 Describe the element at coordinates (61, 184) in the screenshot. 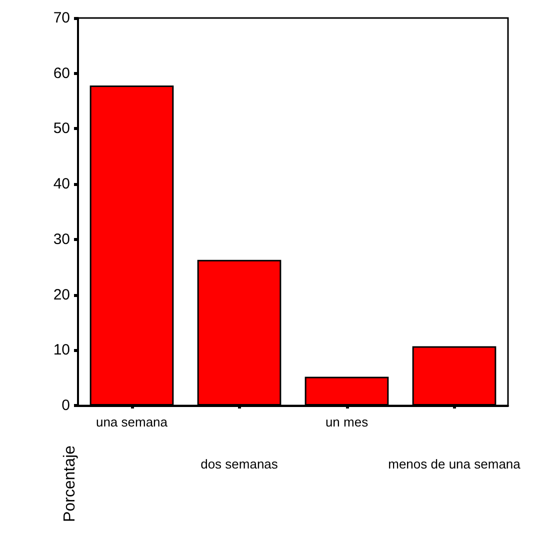

I see `y-tick-label: 40` at that location.